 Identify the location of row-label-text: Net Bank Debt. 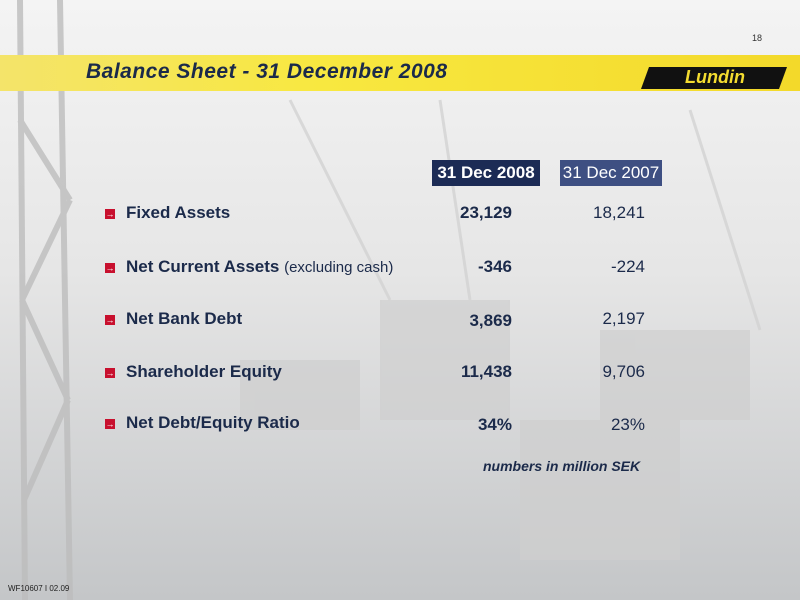
(184, 318).